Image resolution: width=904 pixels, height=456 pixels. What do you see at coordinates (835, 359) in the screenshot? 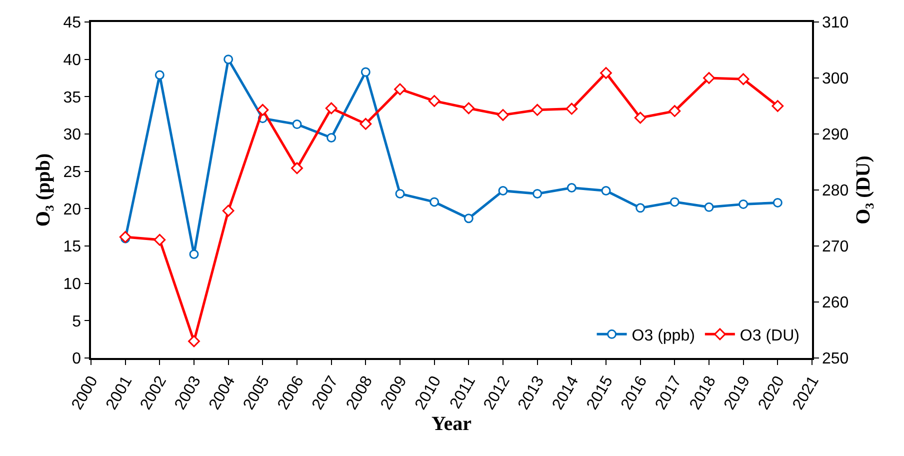
I see `y2-tick-label: 250` at bounding box center [835, 359].